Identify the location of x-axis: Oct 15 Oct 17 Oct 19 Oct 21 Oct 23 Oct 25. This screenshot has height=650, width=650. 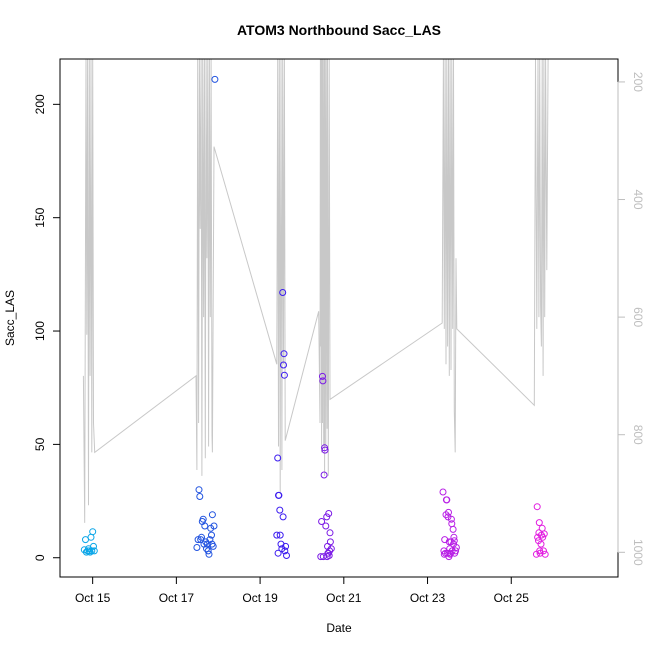
(302, 590).